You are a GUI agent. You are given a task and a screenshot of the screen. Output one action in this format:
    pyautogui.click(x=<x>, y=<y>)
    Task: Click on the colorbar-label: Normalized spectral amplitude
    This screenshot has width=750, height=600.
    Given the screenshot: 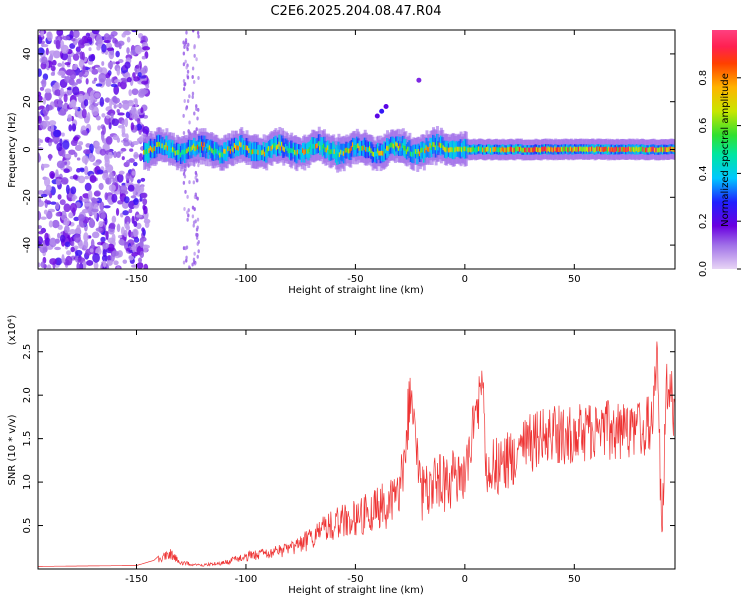 What is the action you would take?
    pyautogui.click(x=725, y=150)
    